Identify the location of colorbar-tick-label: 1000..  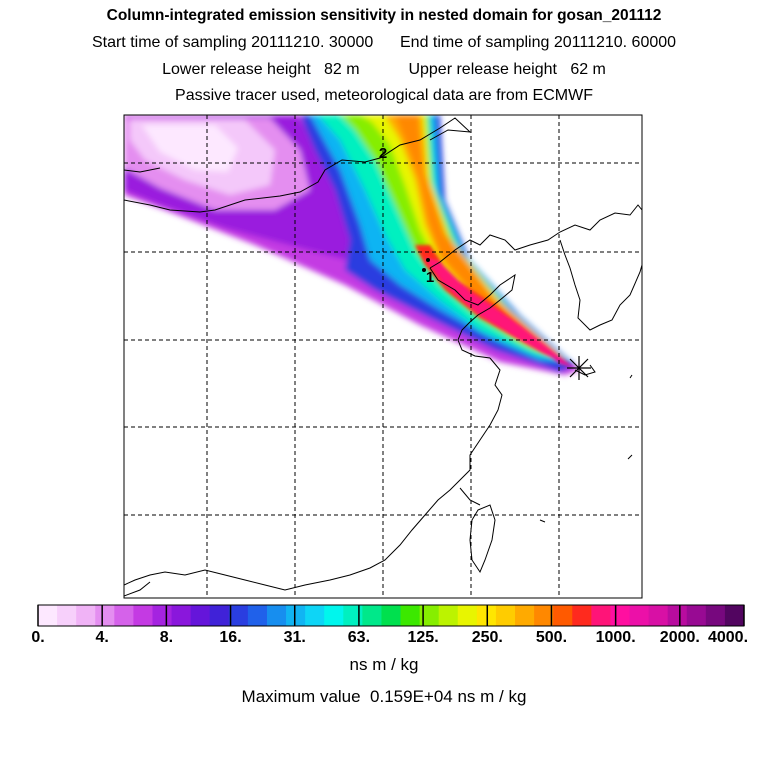
(615, 637).